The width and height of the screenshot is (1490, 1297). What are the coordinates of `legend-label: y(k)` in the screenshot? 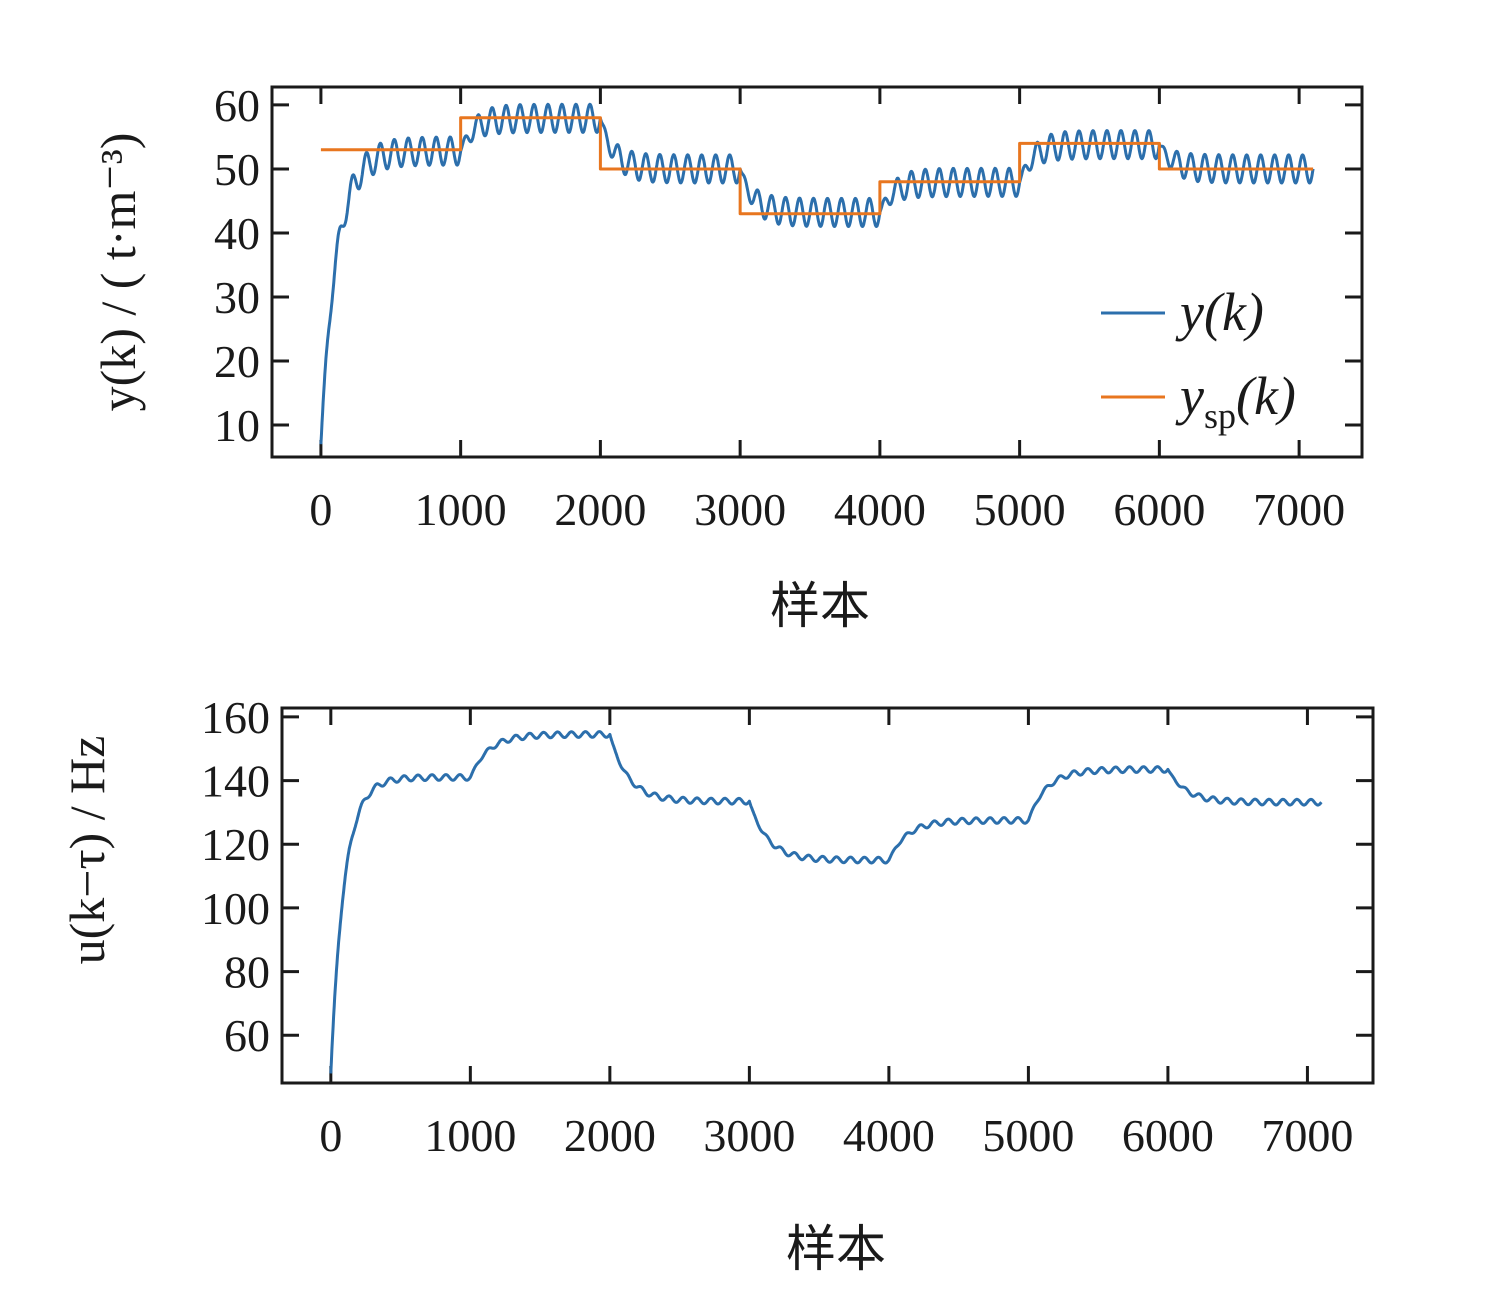 It's located at (1219, 312).